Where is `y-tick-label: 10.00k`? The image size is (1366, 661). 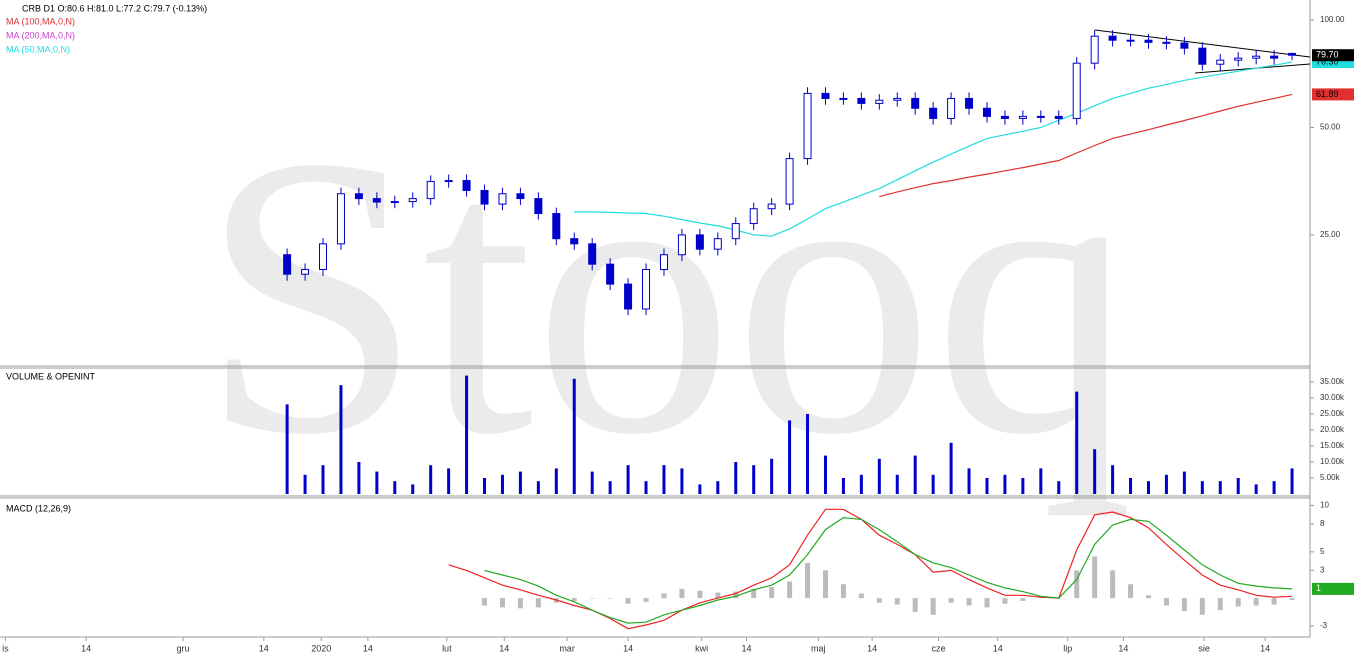 y-tick-label: 10.00k is located at coordinates (1332, 461).